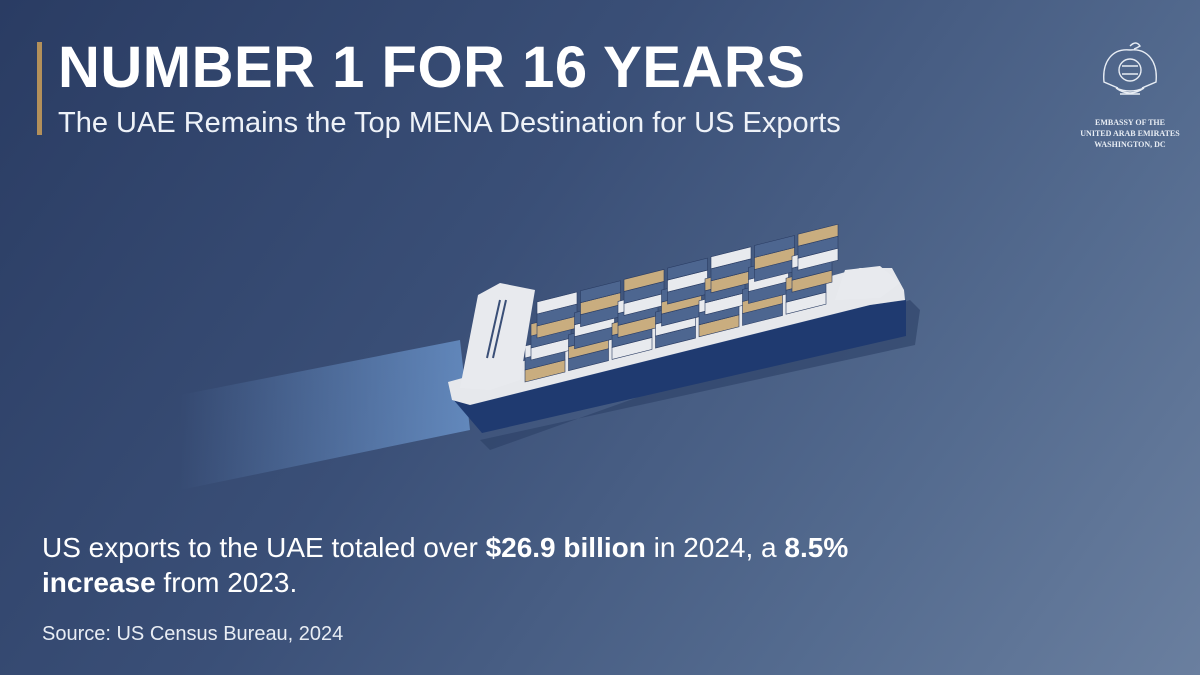  I want to click on body-text-part: in 2024, a, so click(715, 547).